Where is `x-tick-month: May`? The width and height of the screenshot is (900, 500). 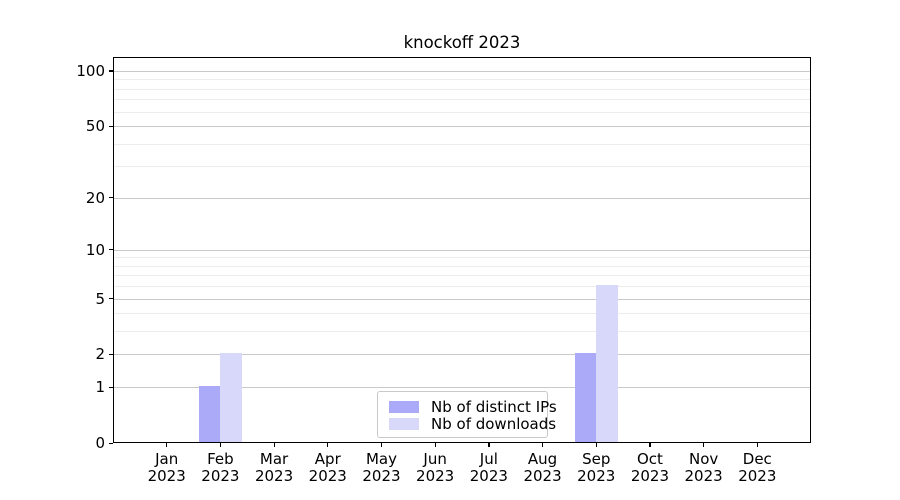 x-tick-month: May is located at coordinates (381, 459).